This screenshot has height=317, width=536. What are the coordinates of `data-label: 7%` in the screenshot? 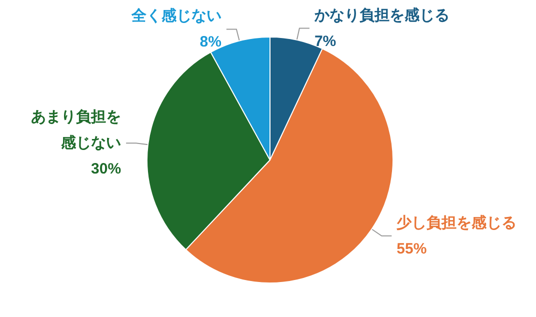 It's located at (325, 41).